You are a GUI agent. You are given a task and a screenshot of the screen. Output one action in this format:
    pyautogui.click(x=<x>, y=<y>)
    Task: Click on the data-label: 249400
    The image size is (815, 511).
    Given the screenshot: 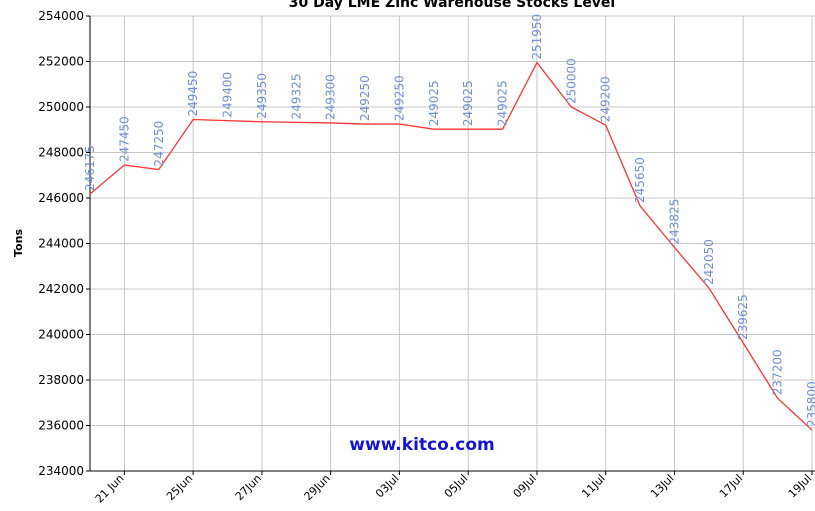 What is the action you would take?
    pyautogui.click(x=228, y=95)
    